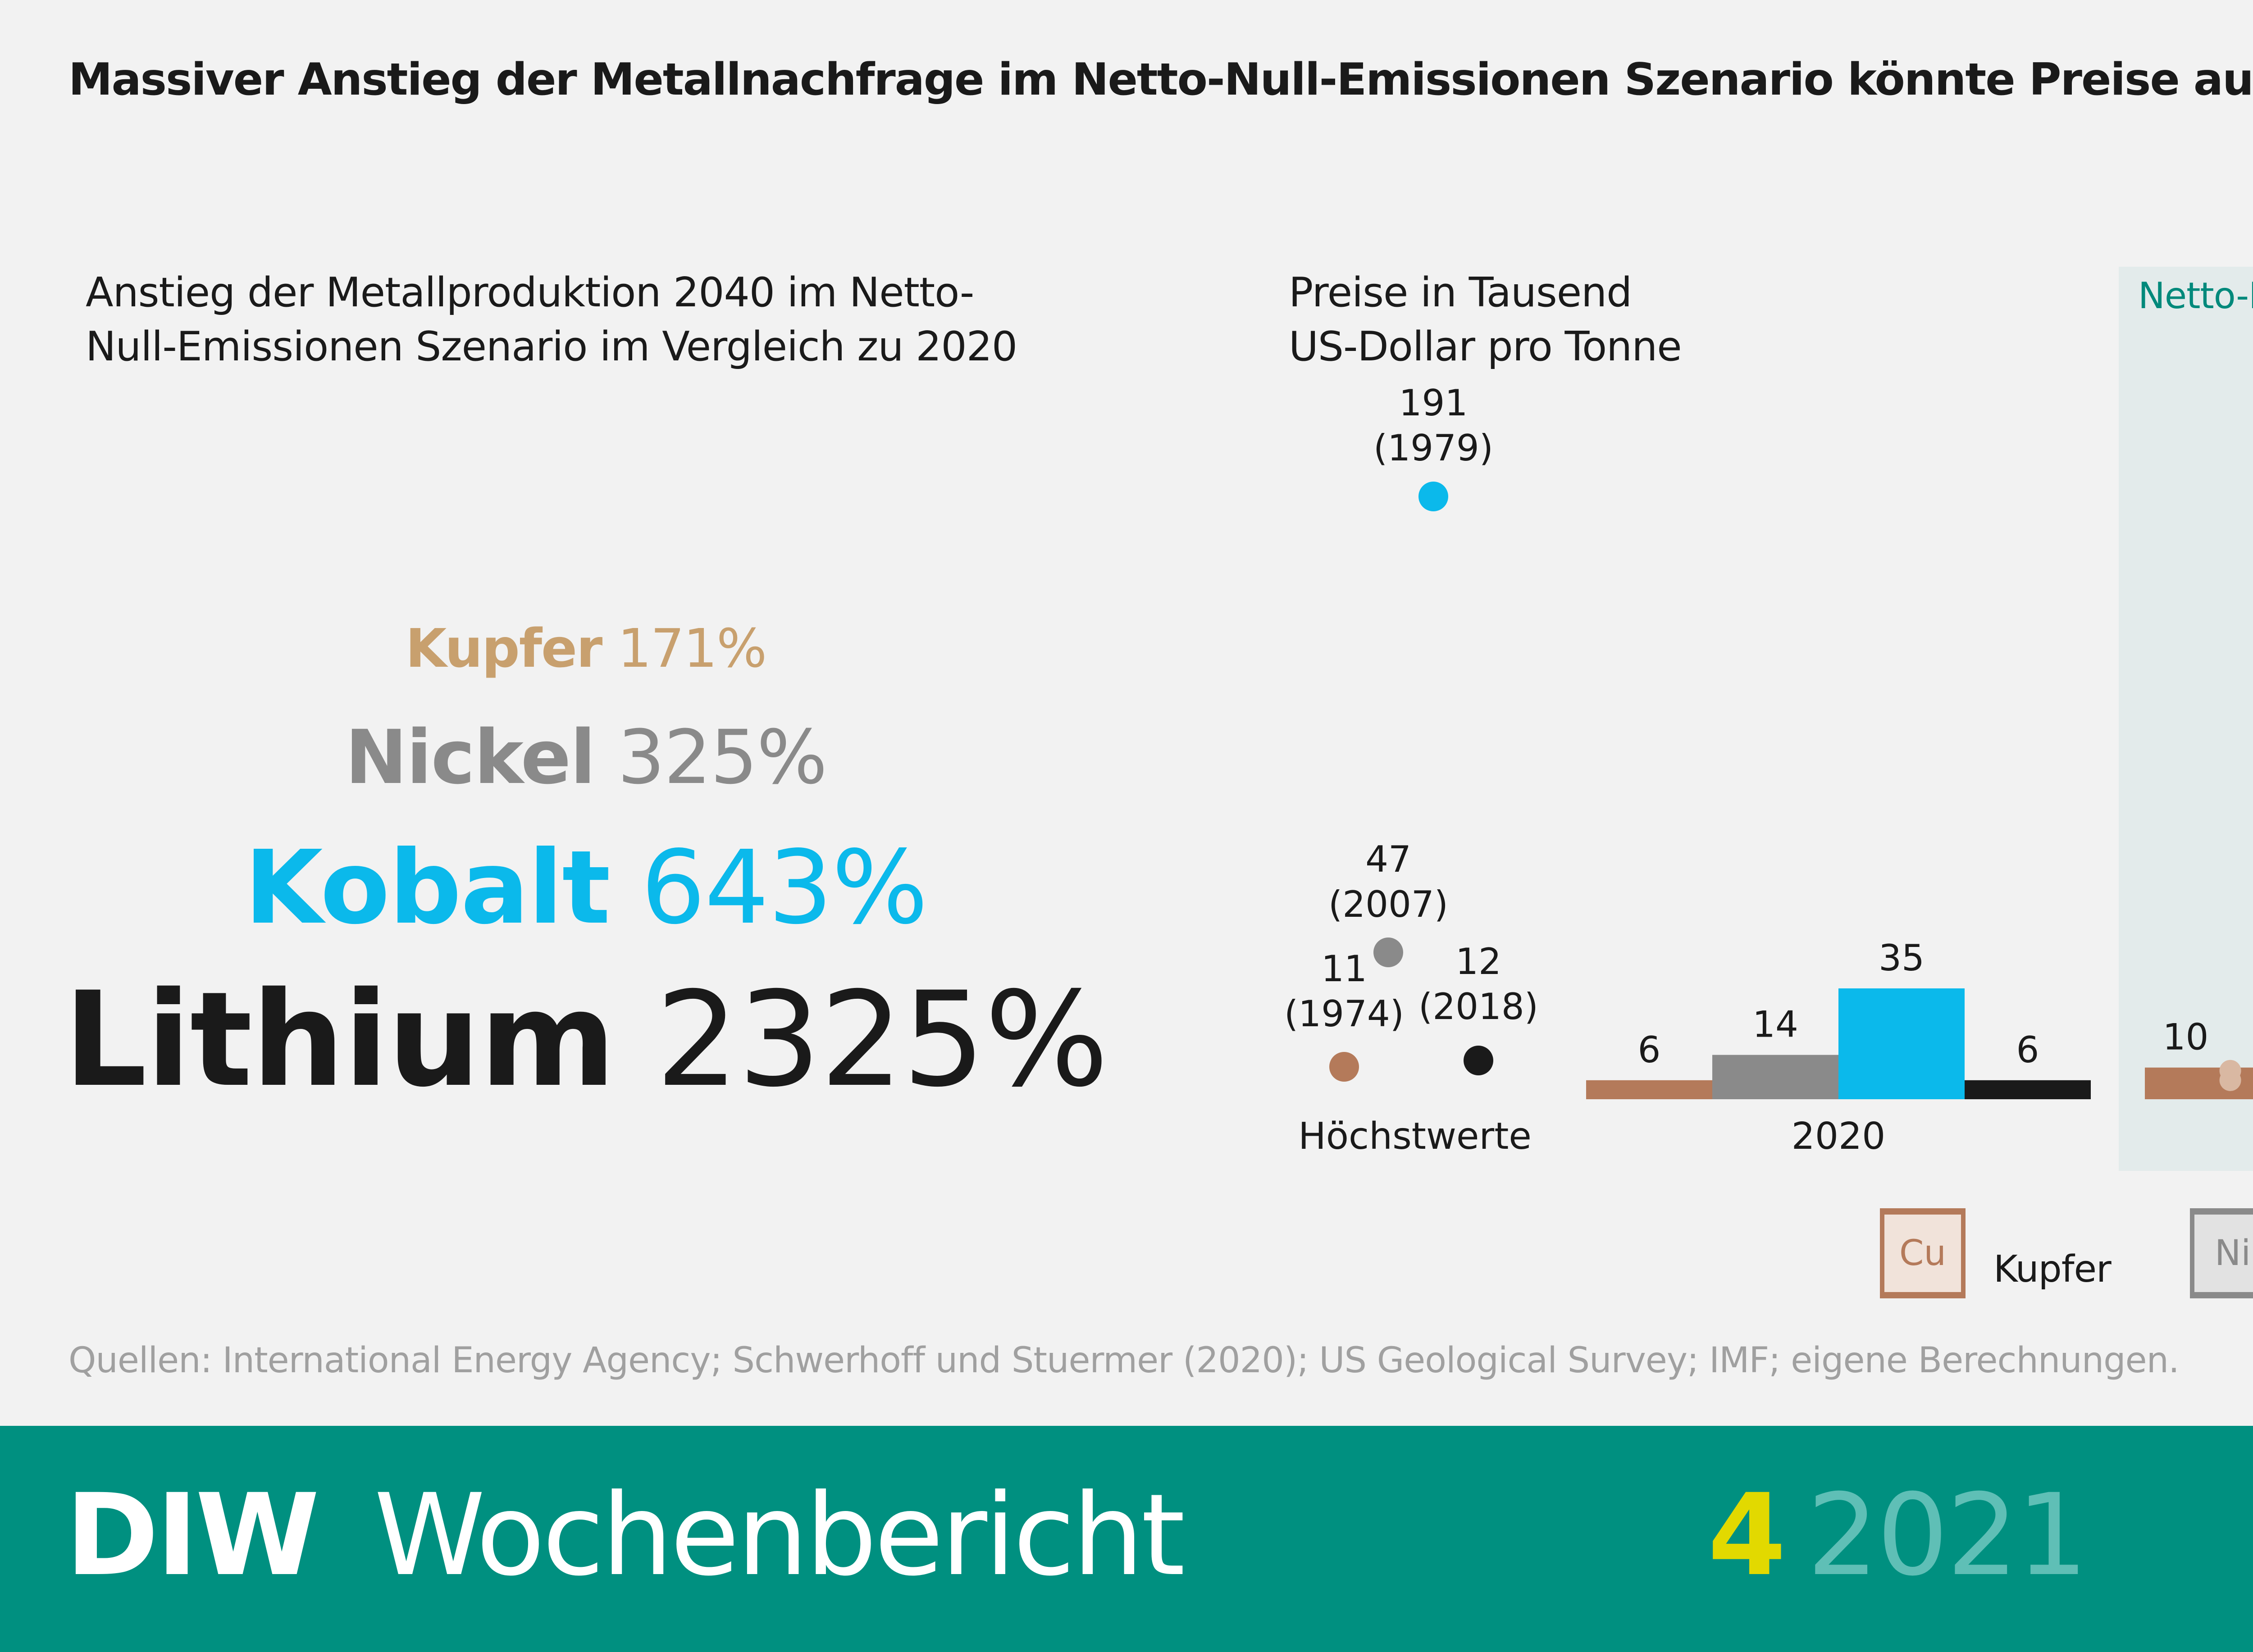 Image resolution: width=2253 pixels, height=1652 pixels. What do you see at coordinates (1460, 292) in the screenshot?
I see `prices-subtitle-line1: Preise in Tausend` at bounding box center [1460, 292].